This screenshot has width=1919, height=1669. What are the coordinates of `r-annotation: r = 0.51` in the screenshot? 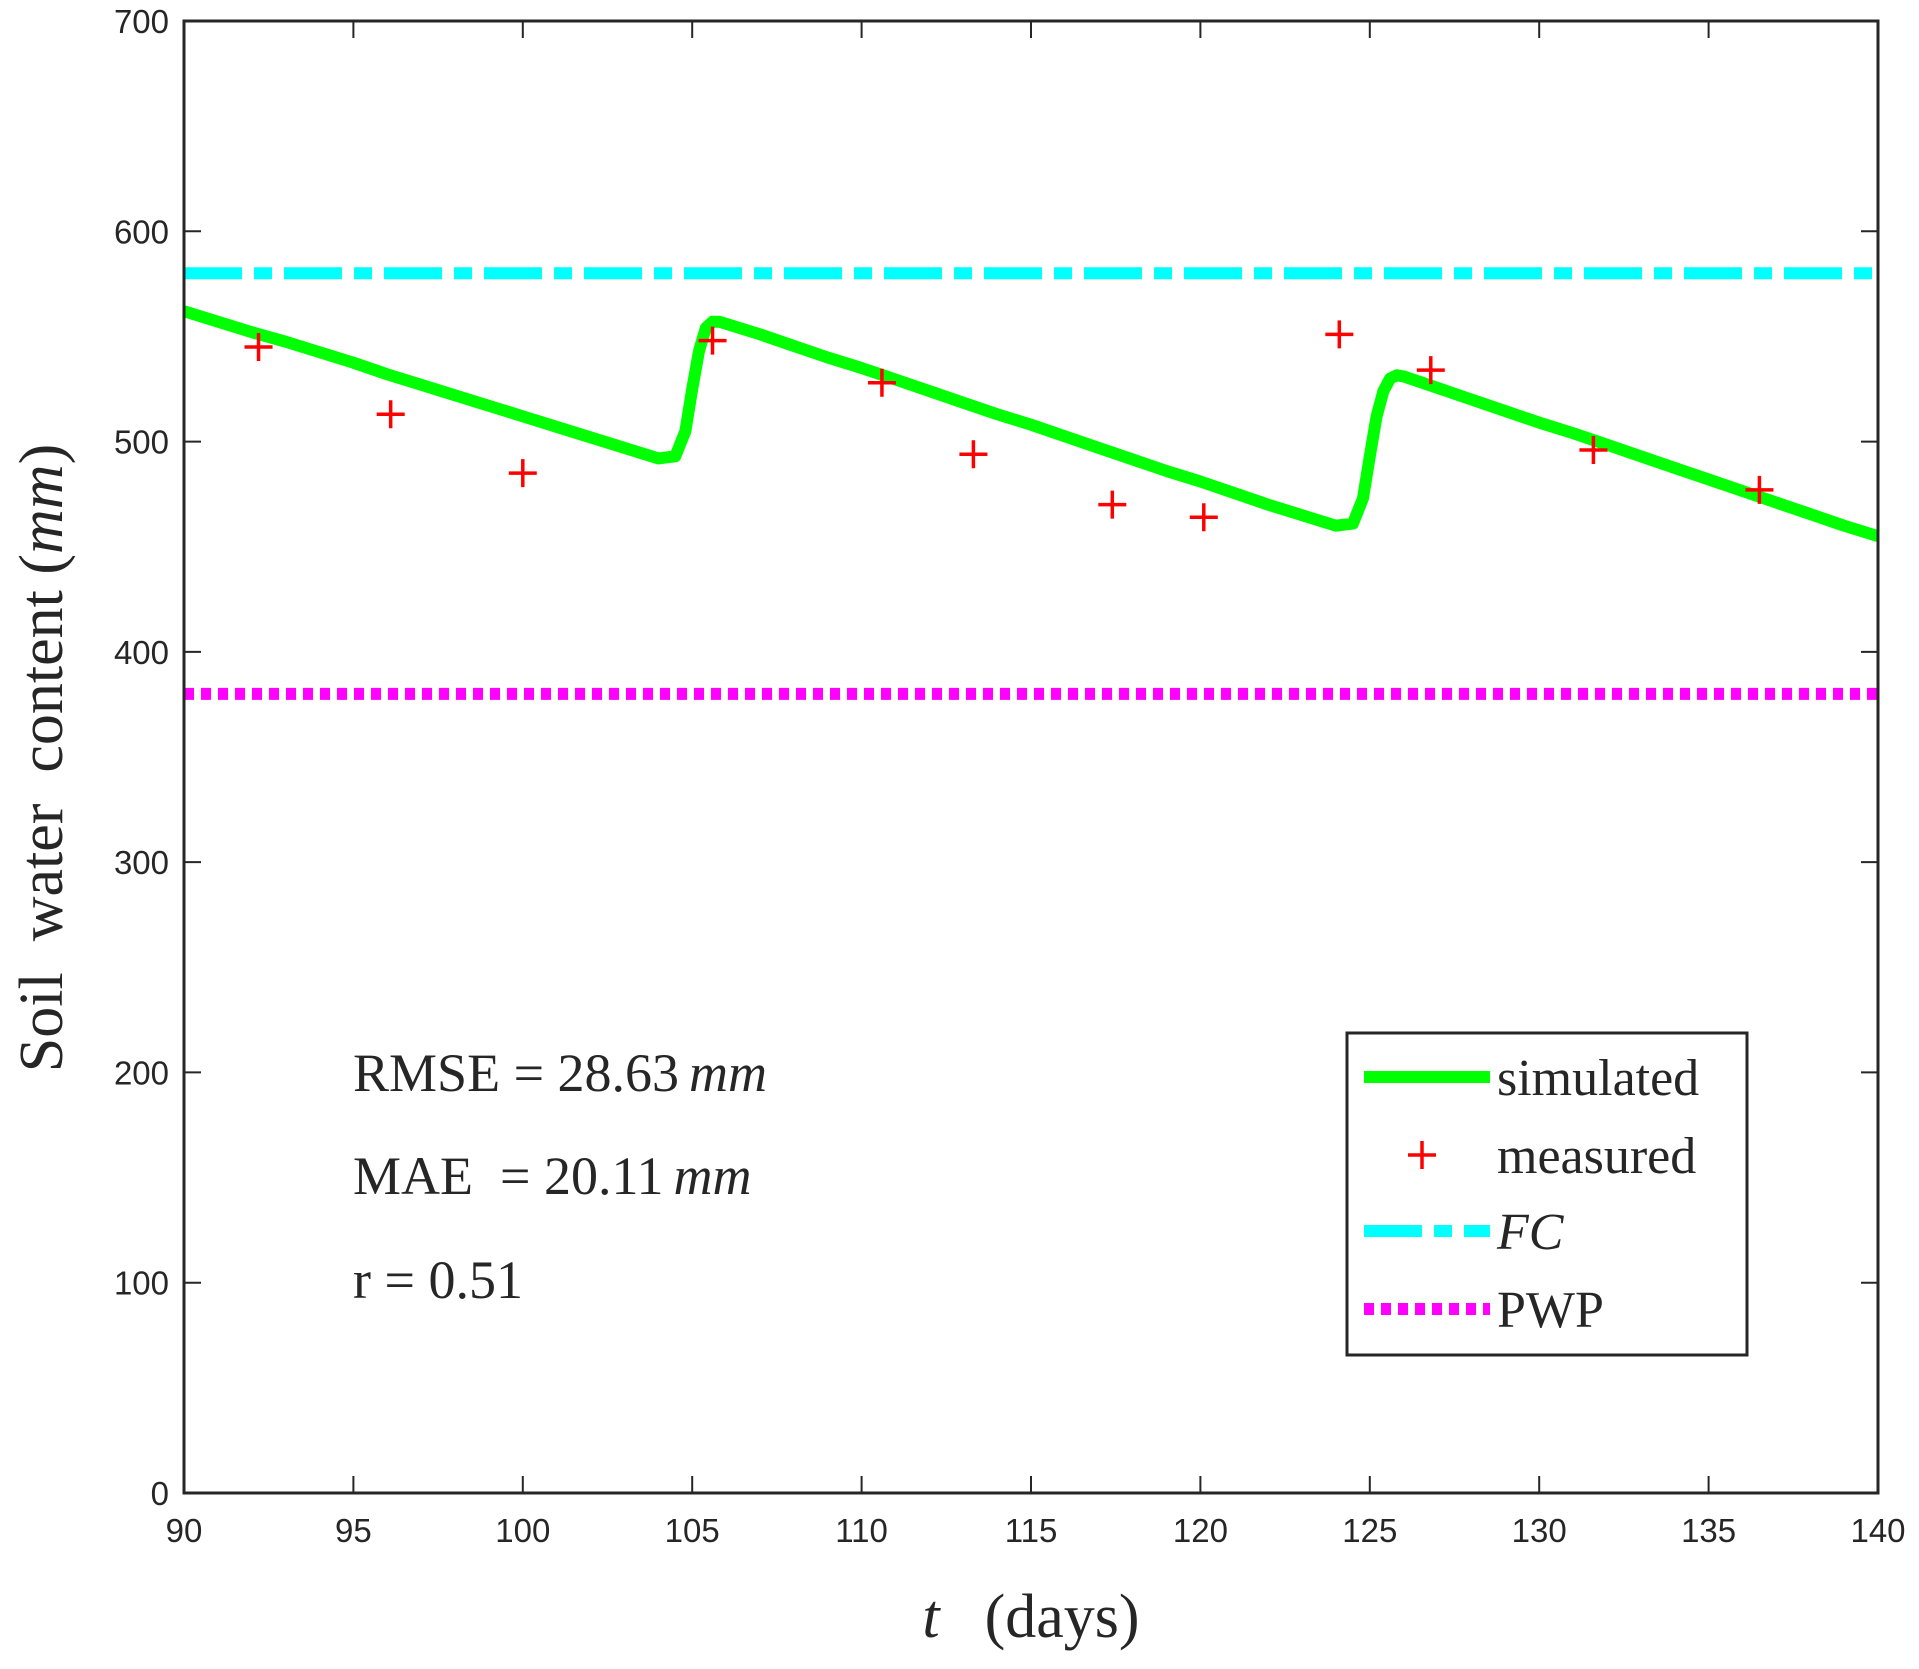 It's located at (438, 1280).